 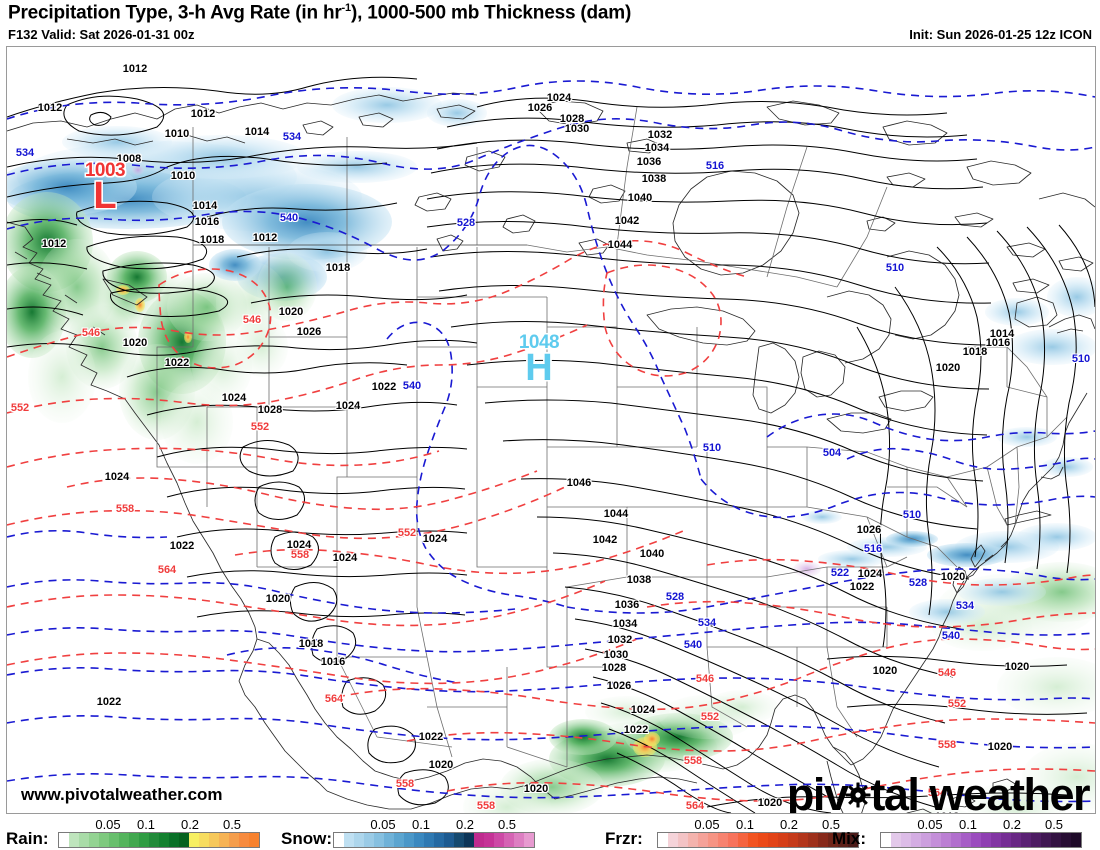 What do you see at coordinates (27, 838) in the screenshot?
I see `legend-label: Rain:` at bounding box center [27, 838].